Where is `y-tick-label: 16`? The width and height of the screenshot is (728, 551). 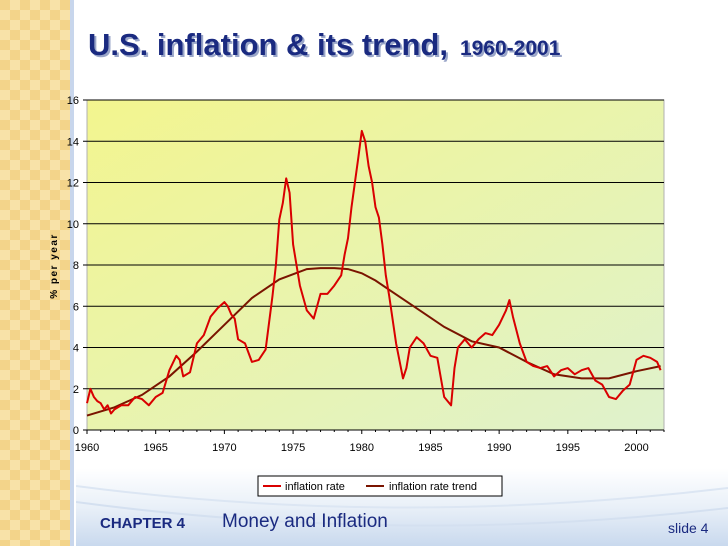 y-tick-label: 16 is located at coordinates (73, 101).